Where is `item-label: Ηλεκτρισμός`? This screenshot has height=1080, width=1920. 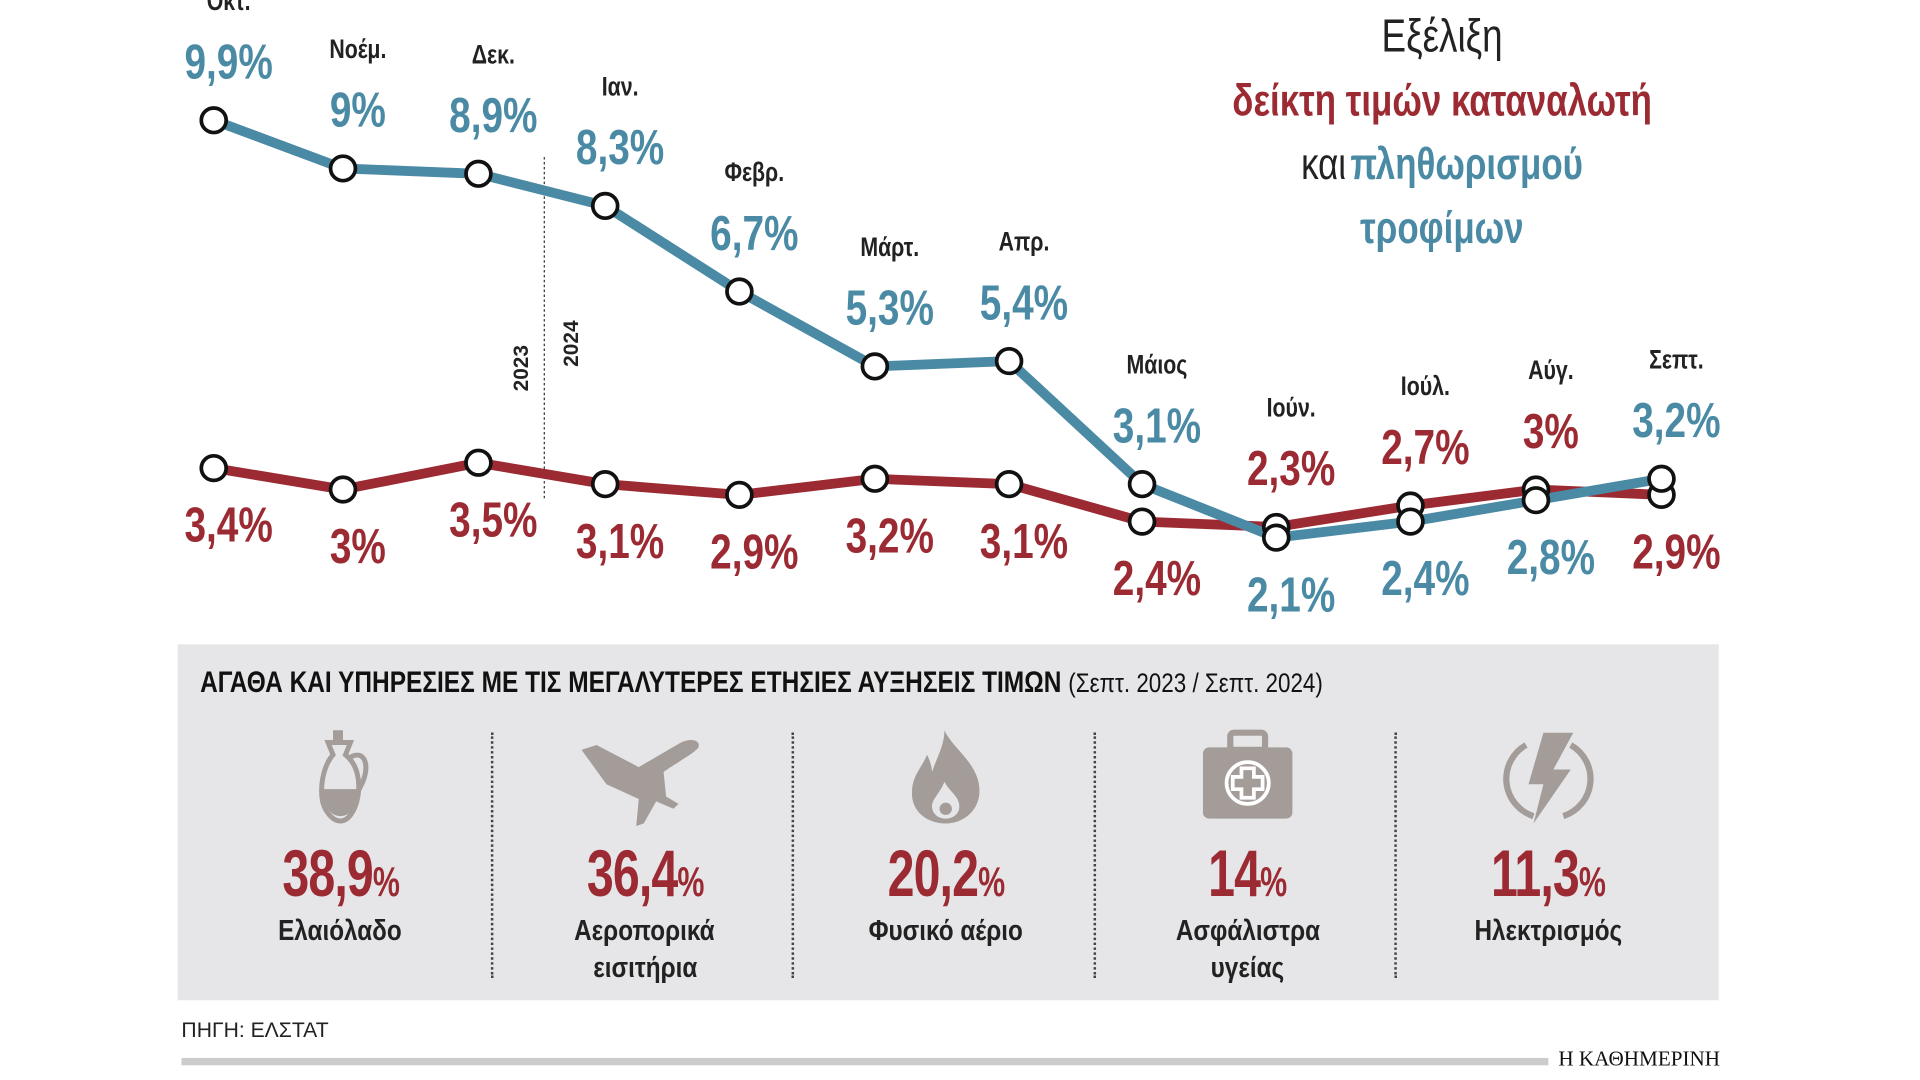 item-label: Ηλεκτρισμός is located at coordinates (1548, 930).